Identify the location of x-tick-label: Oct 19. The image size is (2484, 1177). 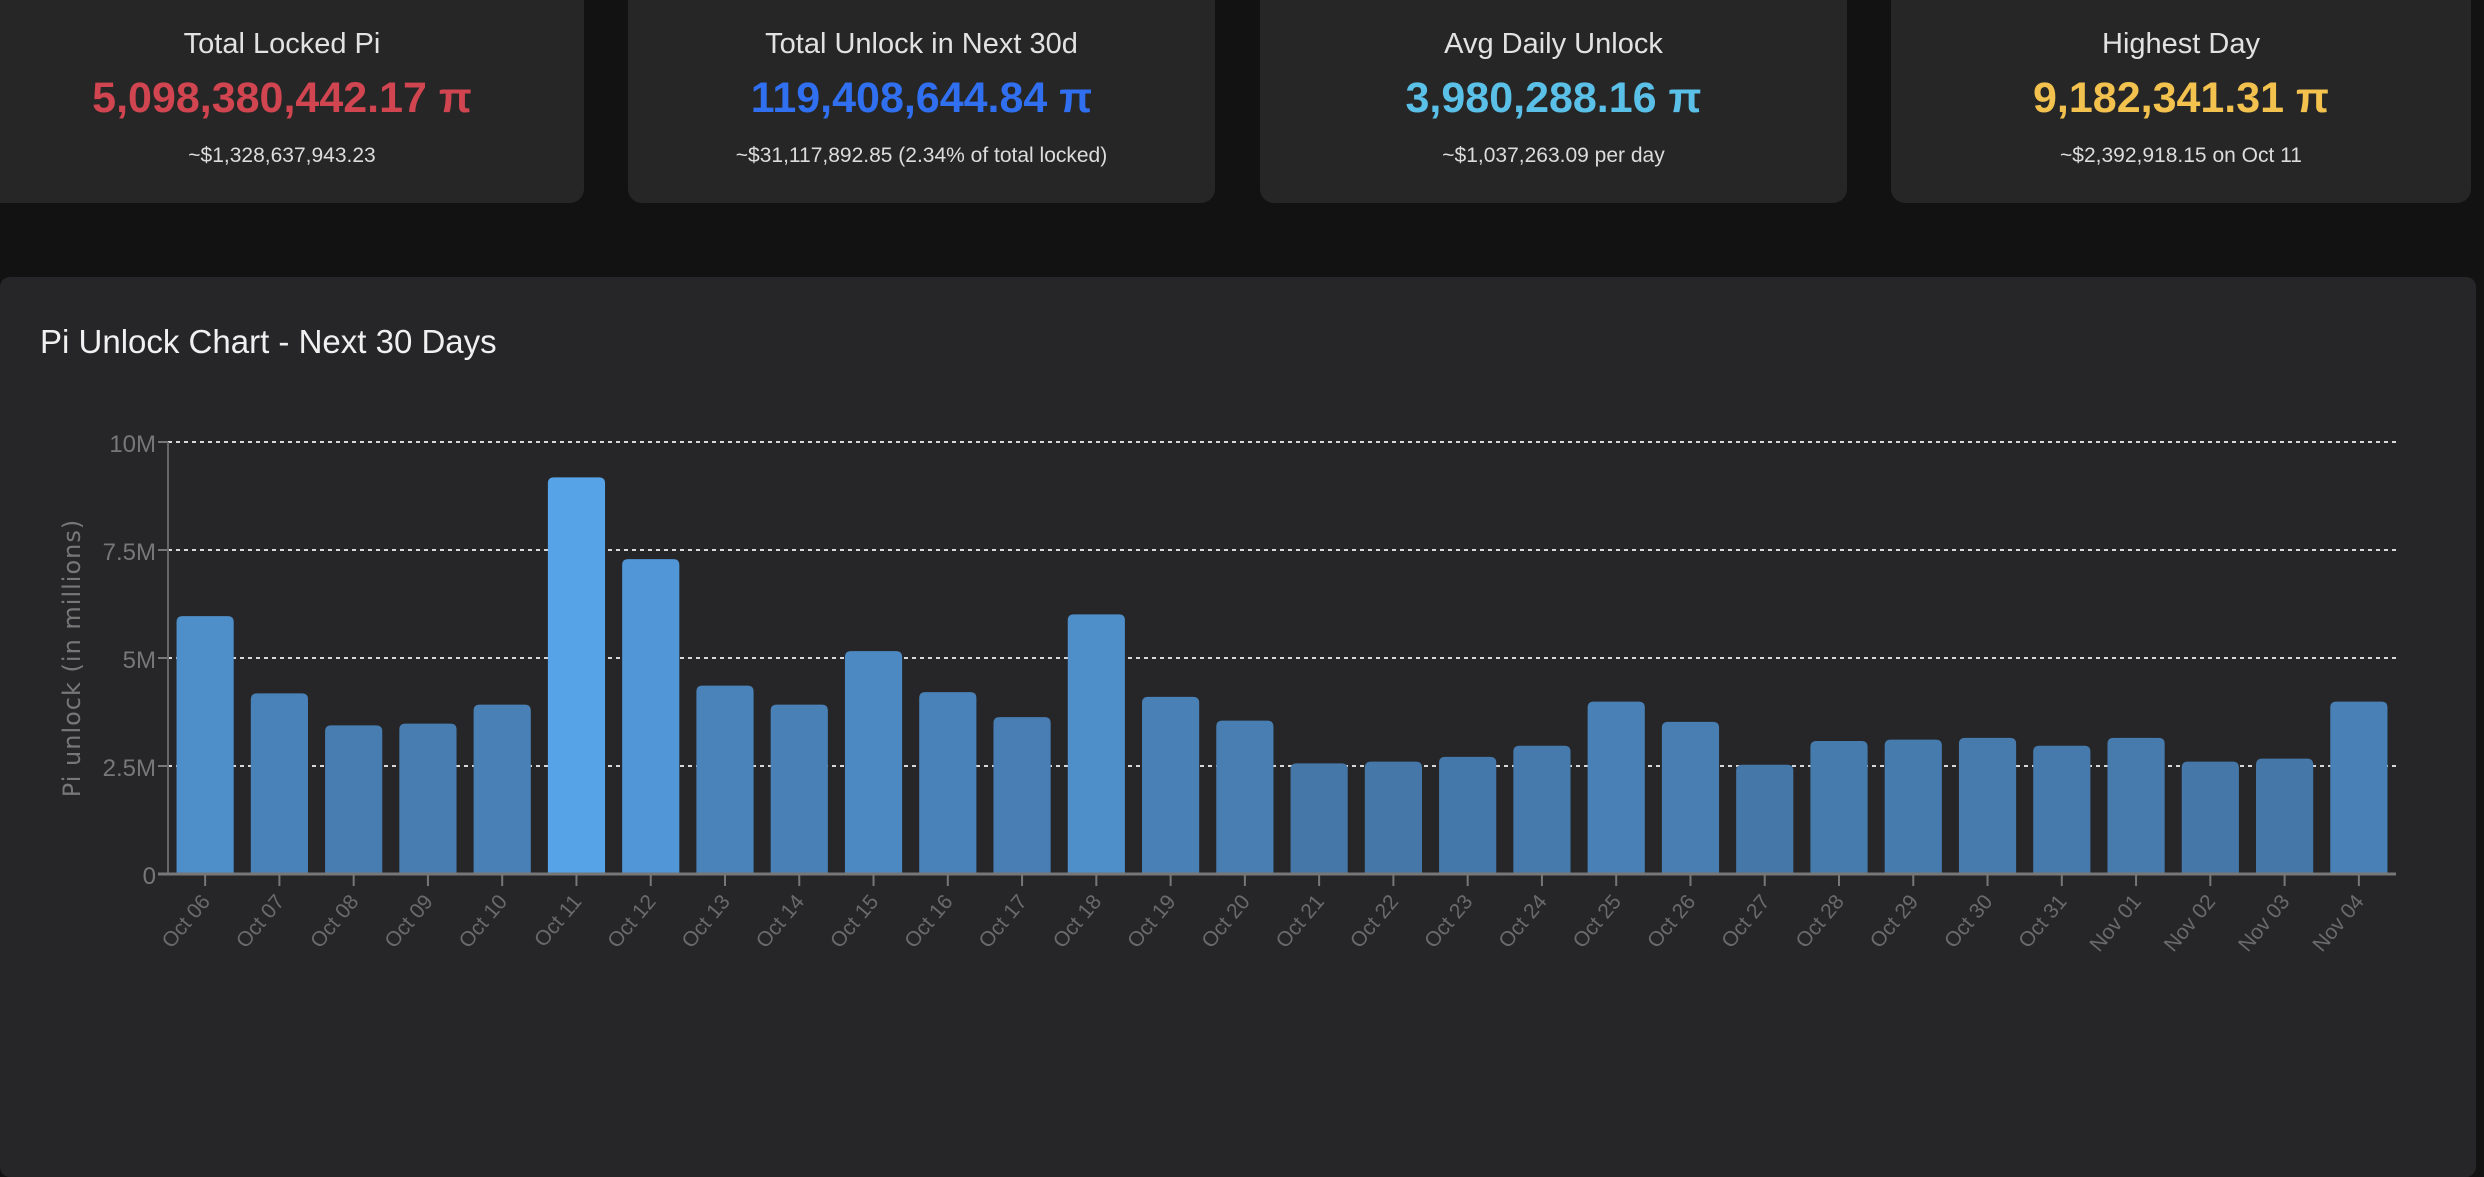
(1151, 921).